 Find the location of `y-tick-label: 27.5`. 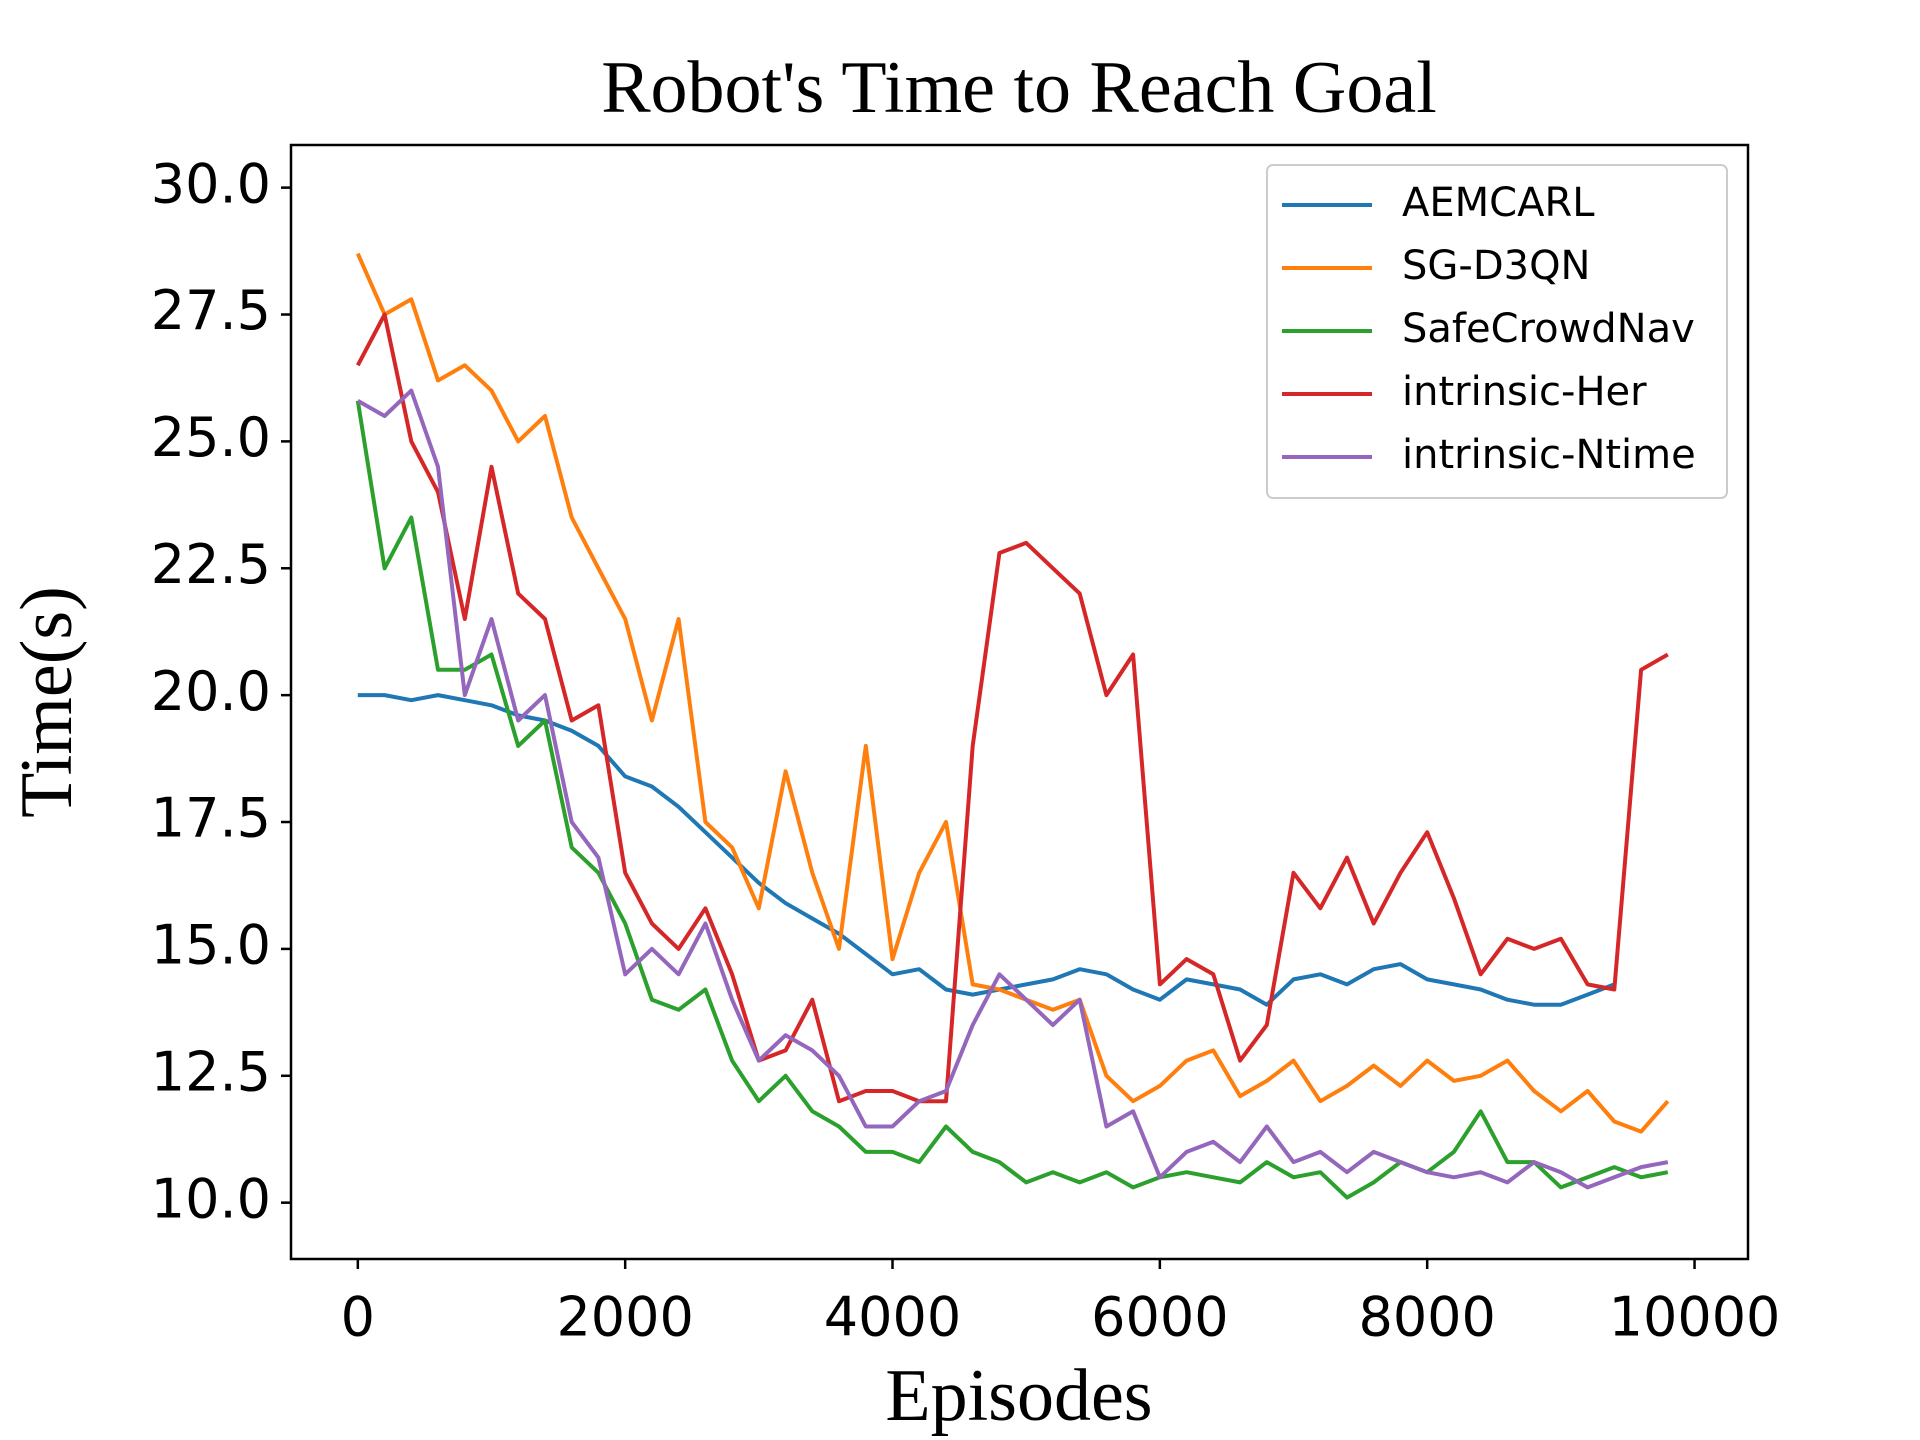

y-tick-label: 27.5 is located at coordinates (211, 310).